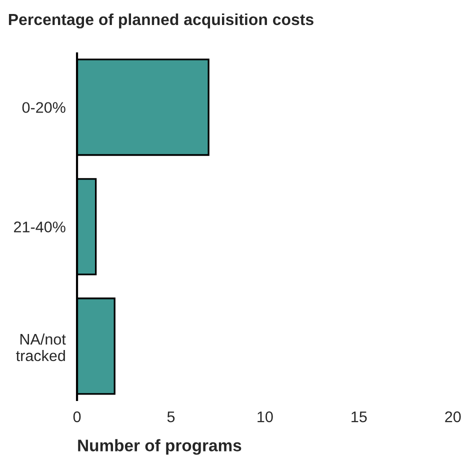  Describe the element at coordinates (160, 447) in the screenshot. I see `x-axis-title: Number of programs` at that location.